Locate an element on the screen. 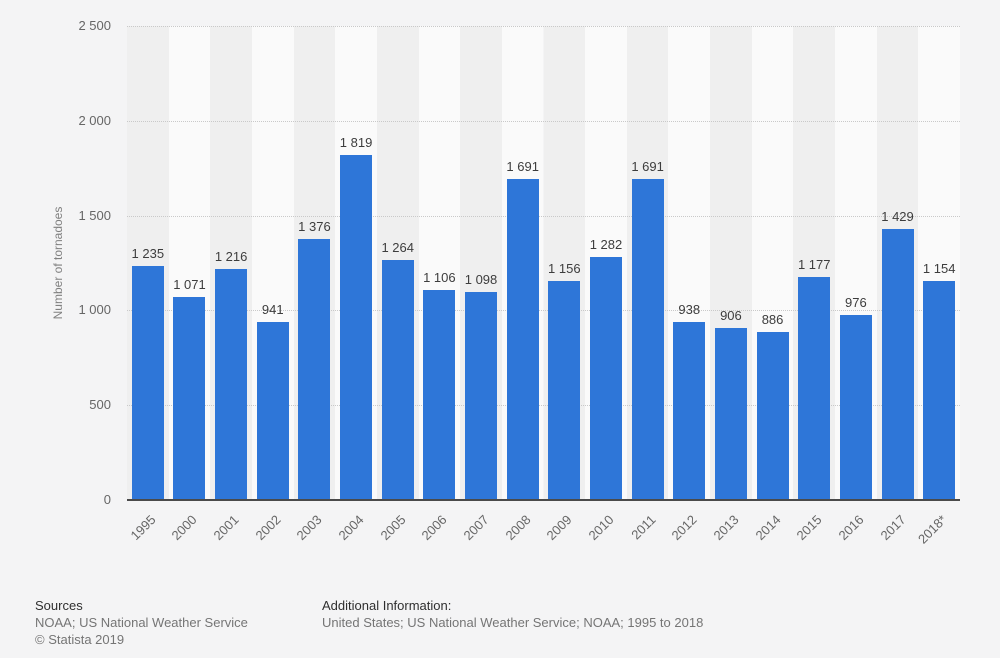 This screenshot has width=1000, height=658. bar-2005 is located at coordinates (397, 380).